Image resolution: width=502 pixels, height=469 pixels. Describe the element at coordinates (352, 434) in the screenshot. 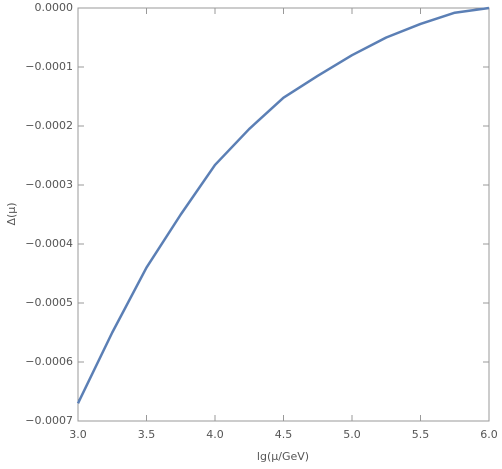

I see `x-tick-label: 5.0` at that location.